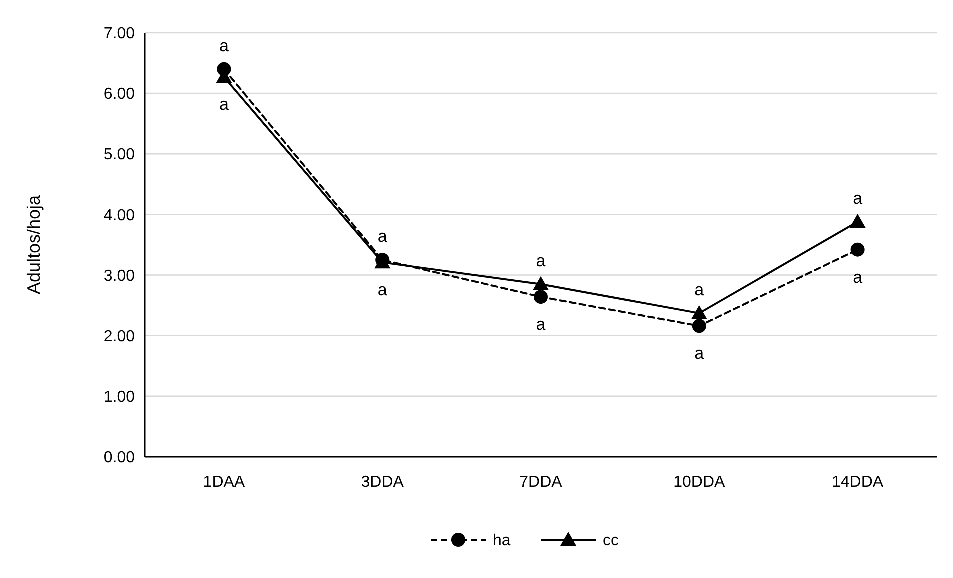 The width and height of the screenshot is (953, 578). What do you see at coordinates (382, 482) in the screenshot?
I see `x-tick-label: 3DDA` at bounding box center [382, 482].